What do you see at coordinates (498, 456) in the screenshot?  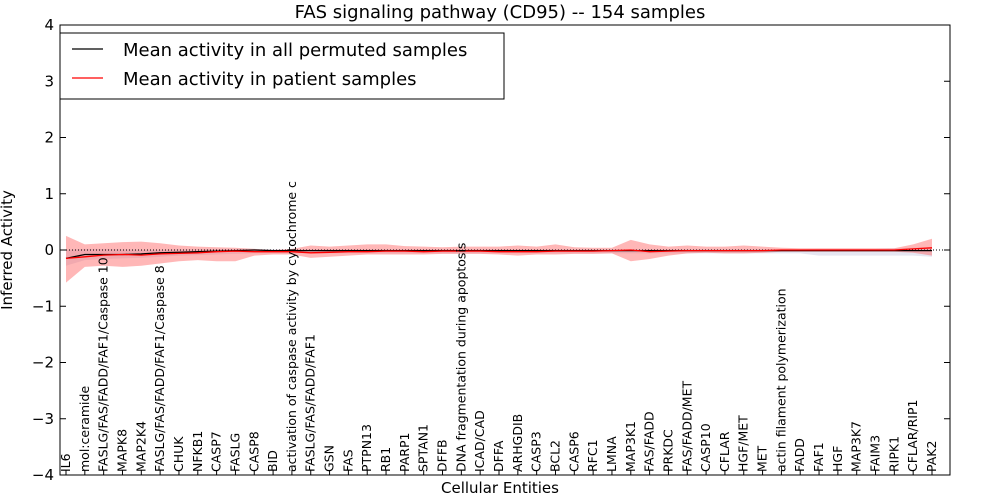 I see `x-tick-label: DFFA` at bounding box center [498, 456].